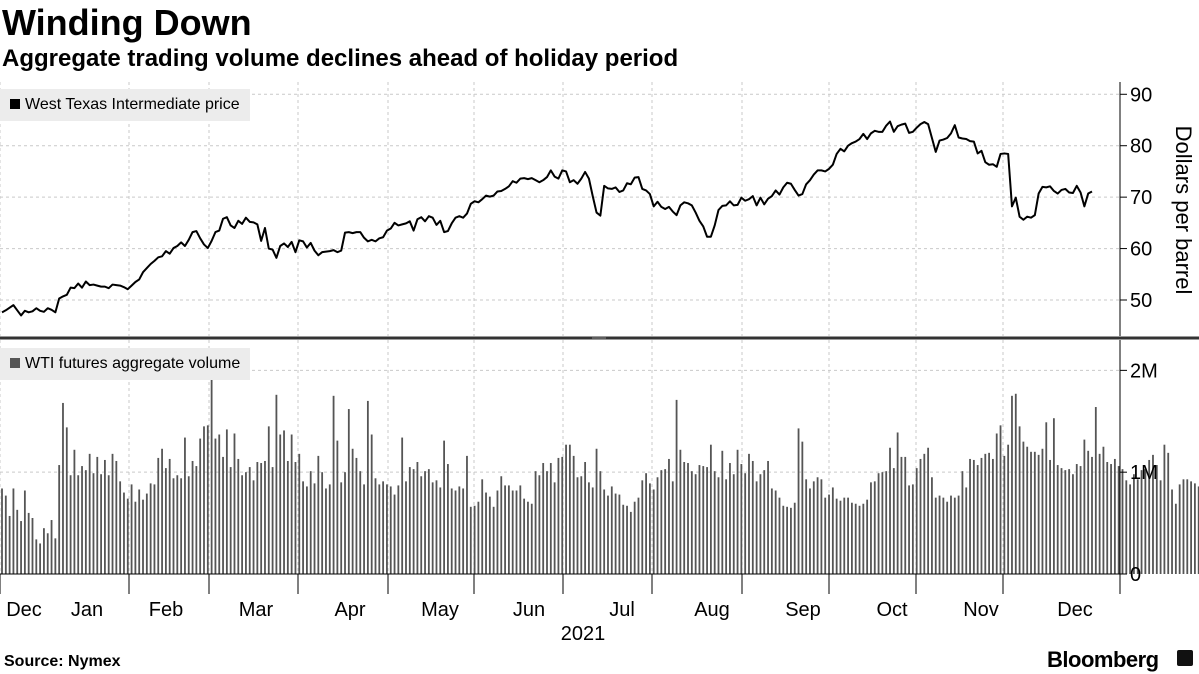  I want to click on volume-legend-label: WTI futures aggregate volume, so click(133, 363).